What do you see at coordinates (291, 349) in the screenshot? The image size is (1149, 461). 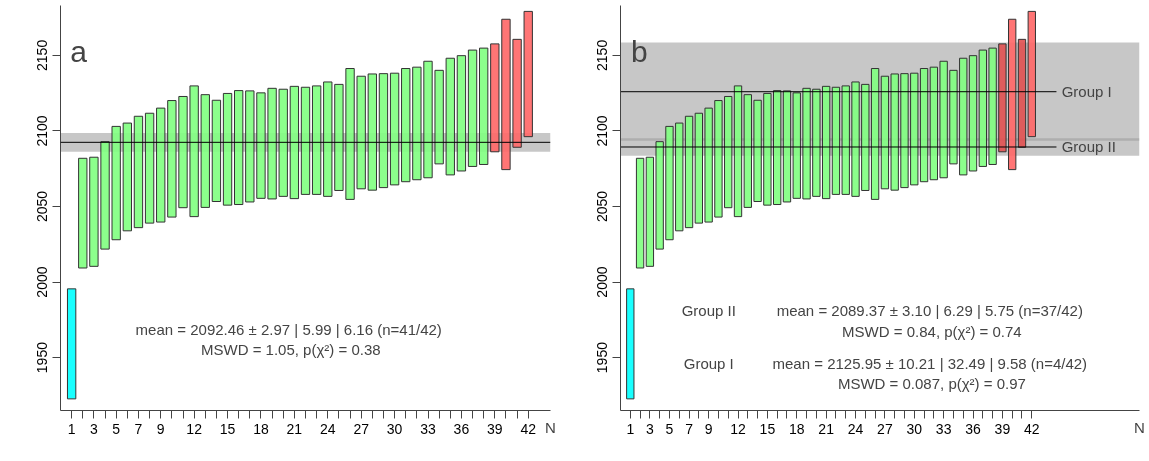 I see `annotation: MSWD = 1.05, p(χ²) = 0.38` at bounding box center [291, 349].